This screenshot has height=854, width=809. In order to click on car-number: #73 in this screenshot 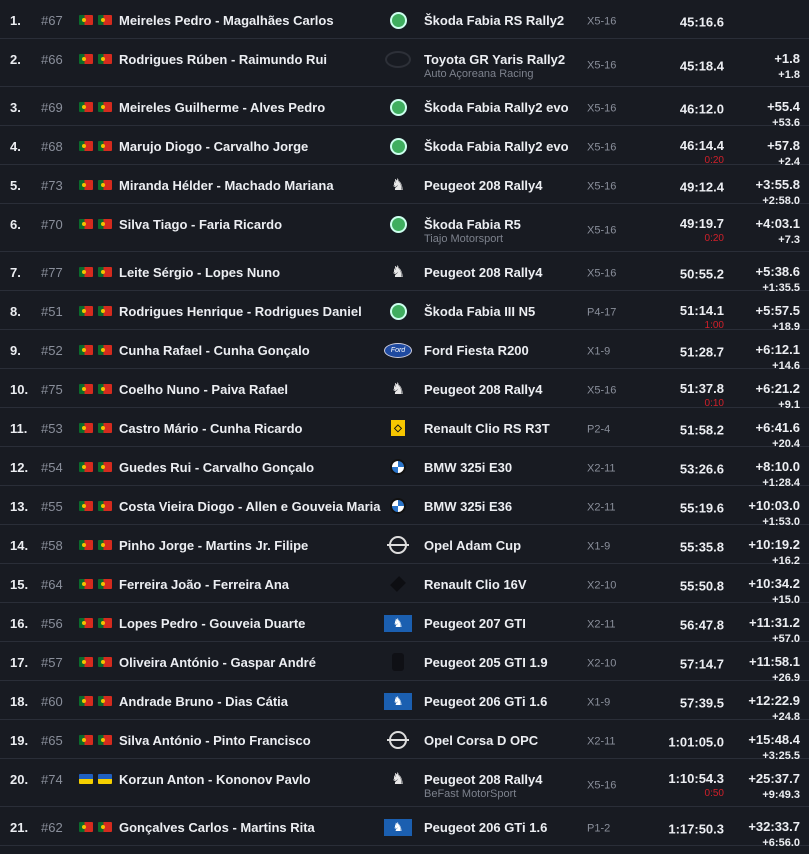, I will do `click(52, 185)`.